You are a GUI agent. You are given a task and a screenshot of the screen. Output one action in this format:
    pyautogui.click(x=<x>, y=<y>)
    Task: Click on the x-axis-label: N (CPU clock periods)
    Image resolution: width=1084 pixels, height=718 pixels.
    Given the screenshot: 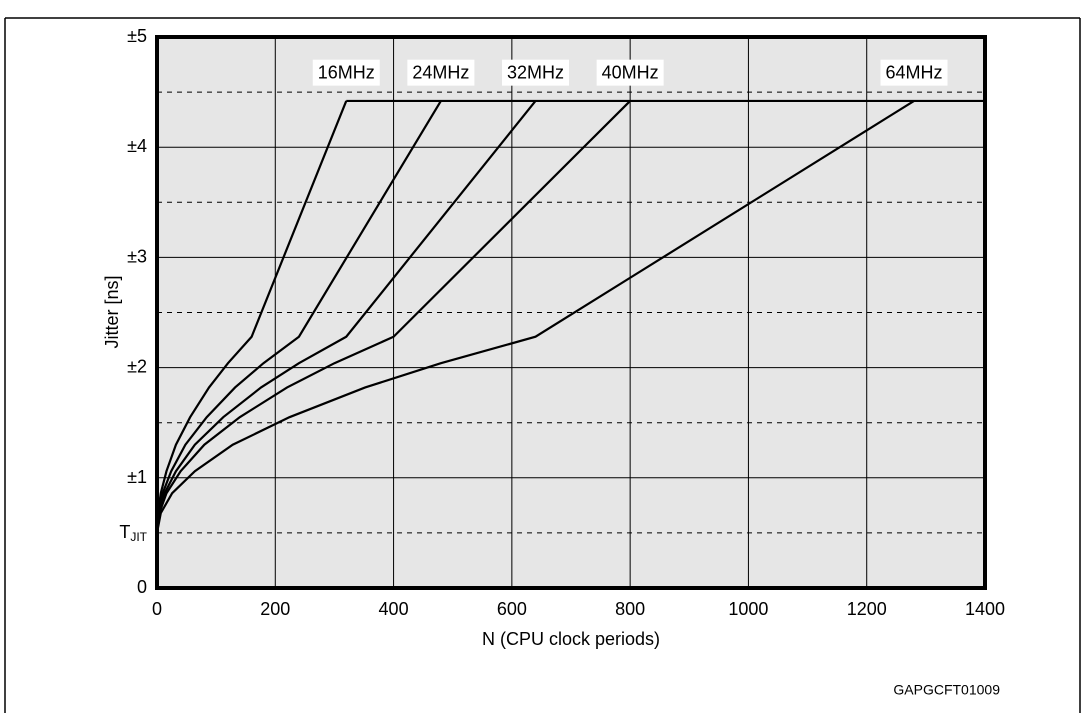 What is the action you would take?
    pyautogui.click(x=571, y=639)
    